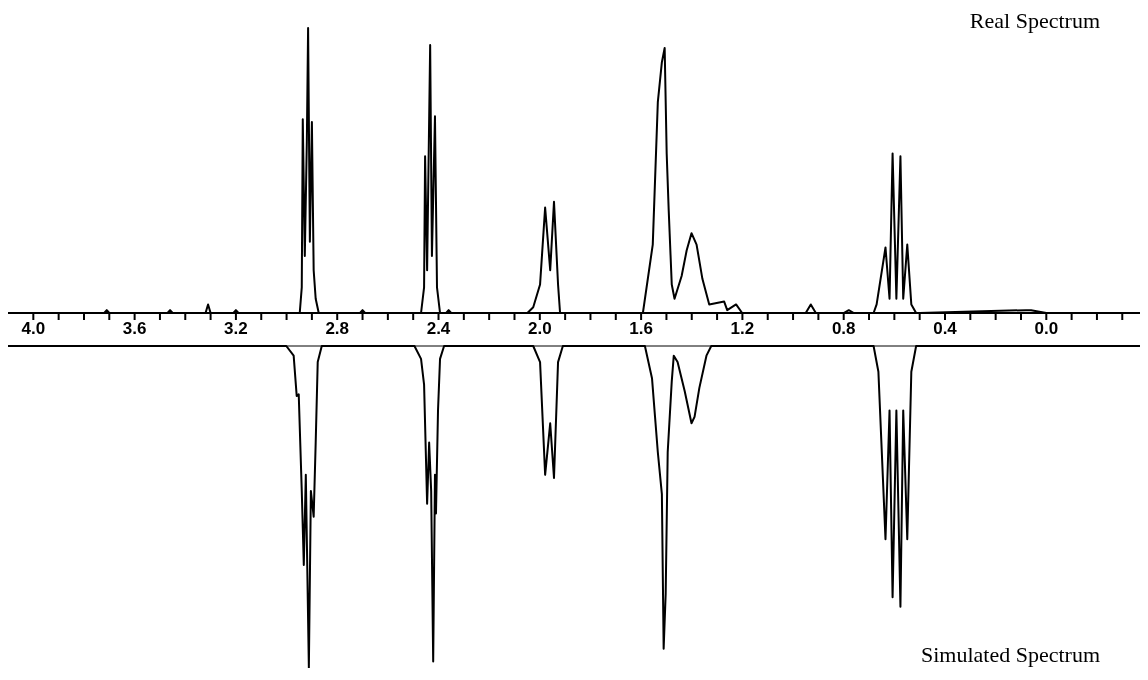 Image resolution: width=1148 pixels, height=680 pixels. I want to click on x-tick-label: 0.4, so click(945, 329).